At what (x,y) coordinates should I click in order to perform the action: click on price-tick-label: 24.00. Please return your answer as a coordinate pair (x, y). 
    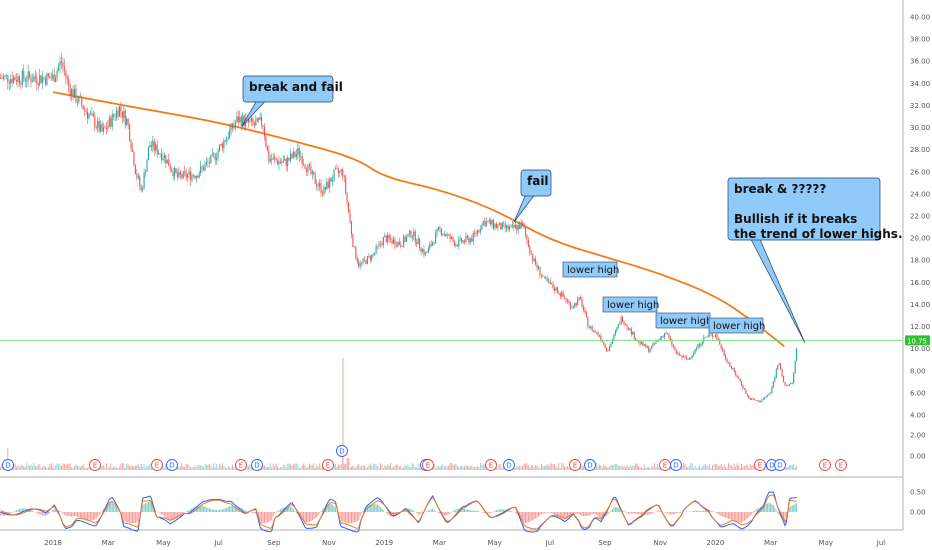
    Looking at the image, I should click on (920, 194).